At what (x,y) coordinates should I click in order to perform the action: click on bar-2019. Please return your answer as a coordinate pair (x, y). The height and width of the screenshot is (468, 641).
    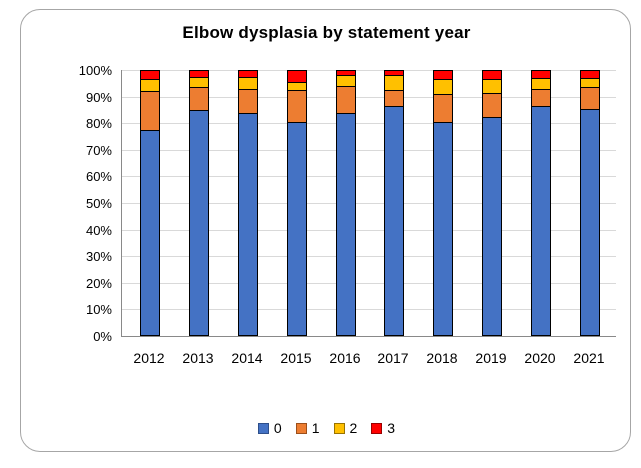
    Looking at the image, I should click on (492, 203).